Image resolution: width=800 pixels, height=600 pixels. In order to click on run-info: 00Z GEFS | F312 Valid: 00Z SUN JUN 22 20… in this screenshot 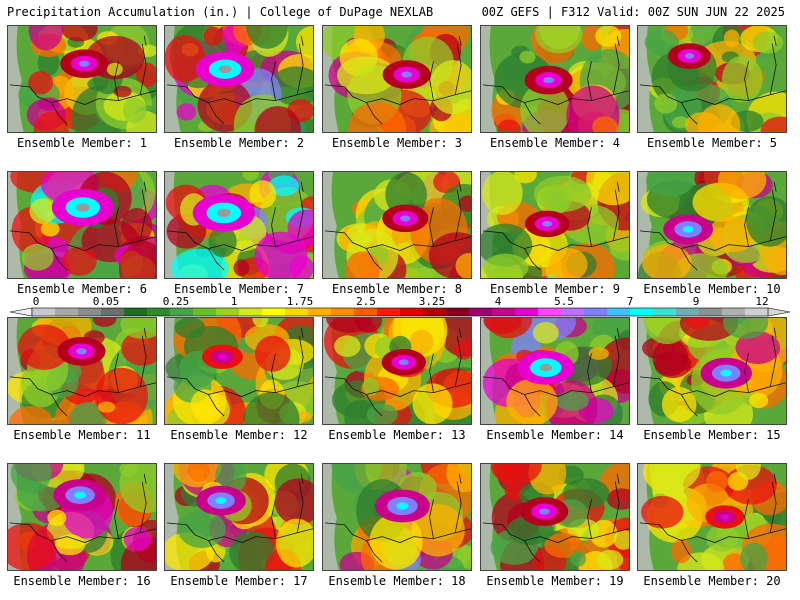, I will do `click(633, 12)`.